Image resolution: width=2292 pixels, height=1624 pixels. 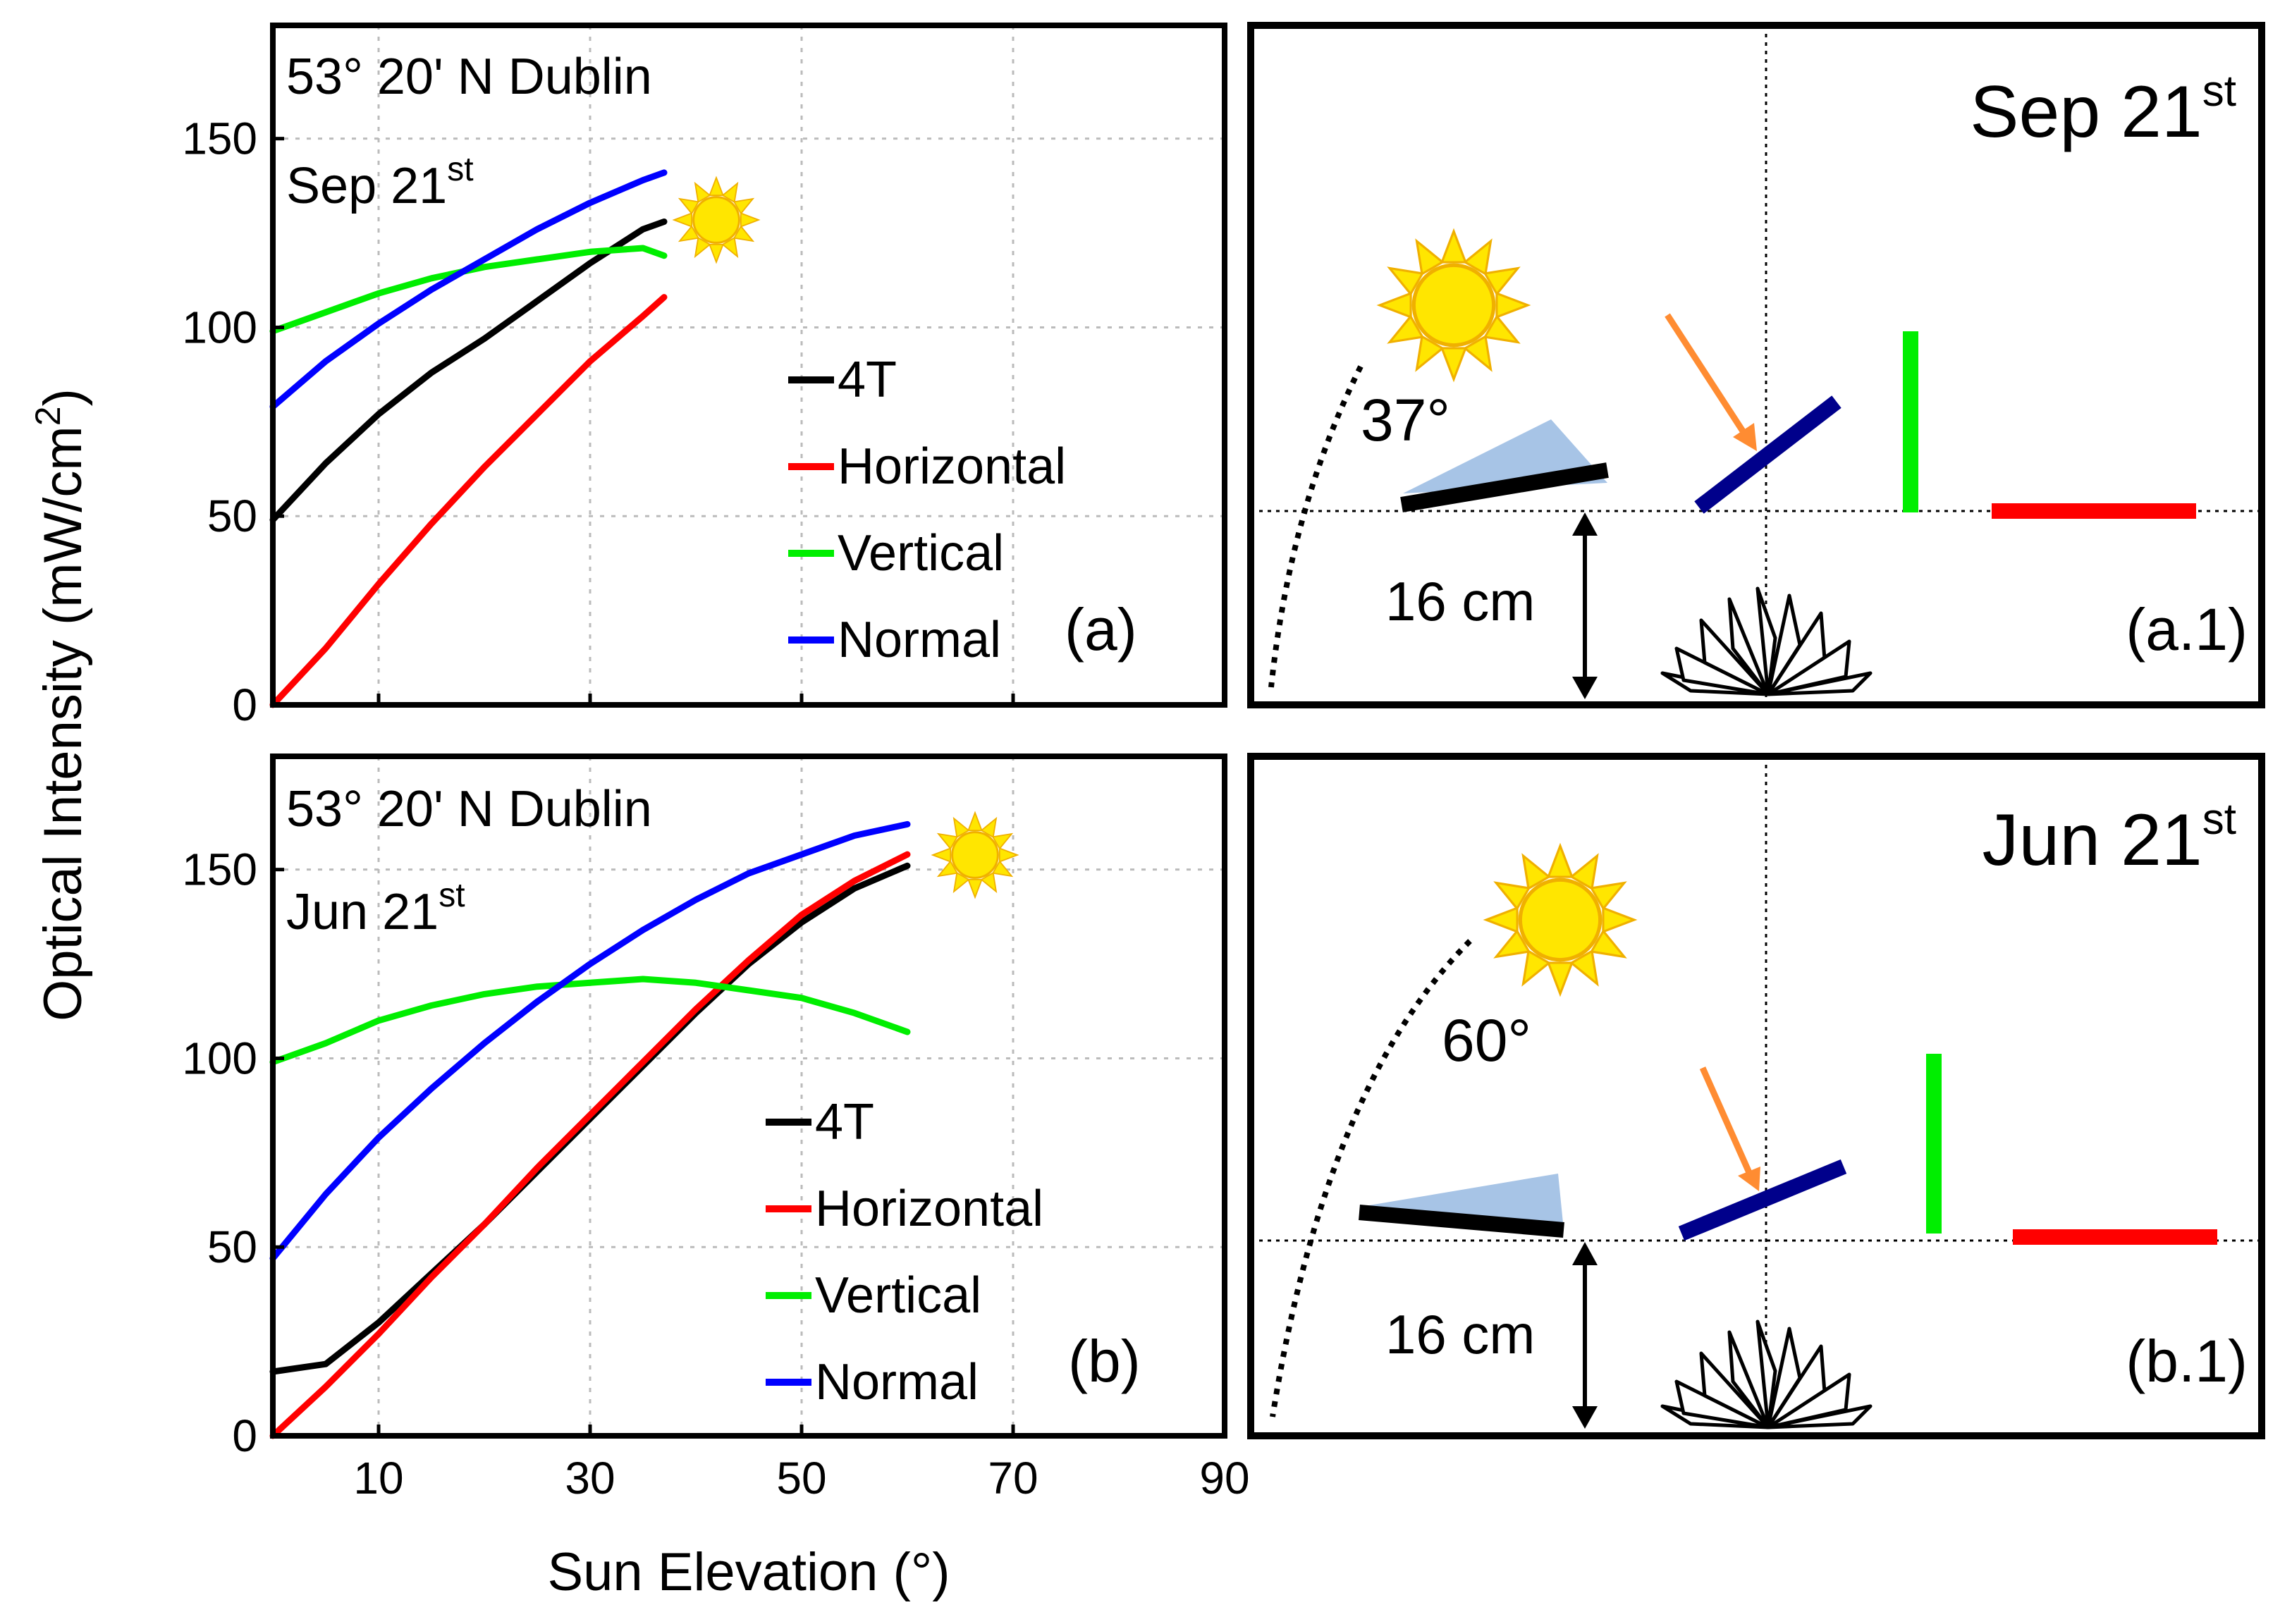 I want to click on sun-path-arc, so click(x=1315, y=526).